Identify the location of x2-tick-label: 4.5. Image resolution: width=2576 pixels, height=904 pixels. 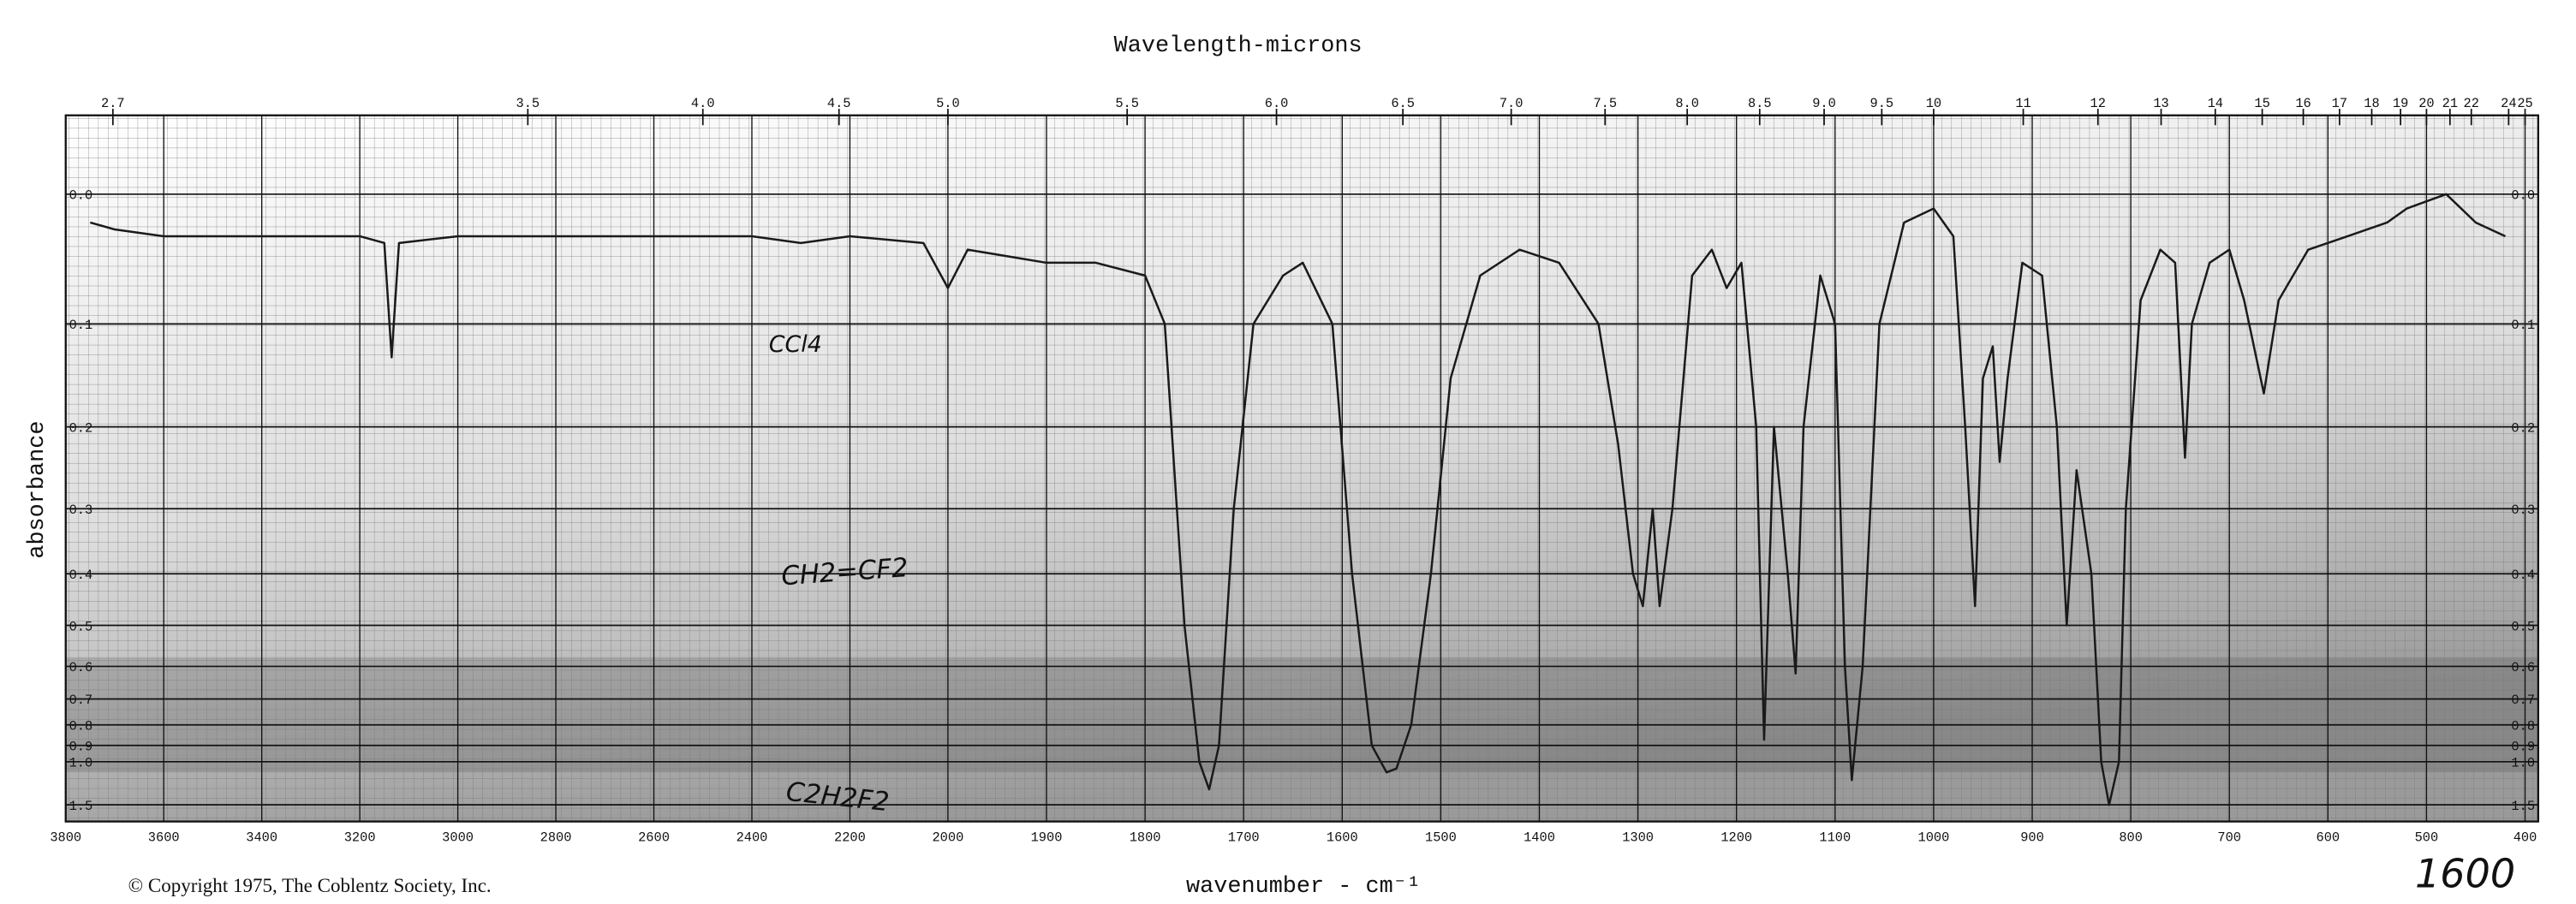
(839, 104).